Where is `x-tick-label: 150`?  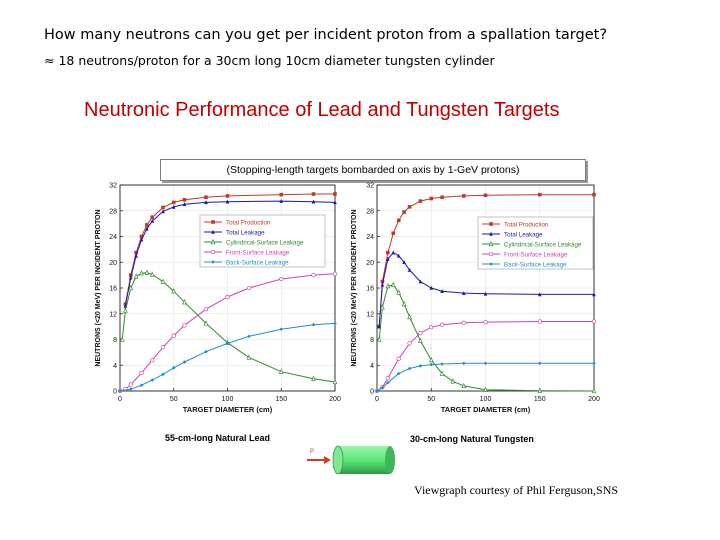
x-tick-label: 150 is located at coordinates (540, 399).